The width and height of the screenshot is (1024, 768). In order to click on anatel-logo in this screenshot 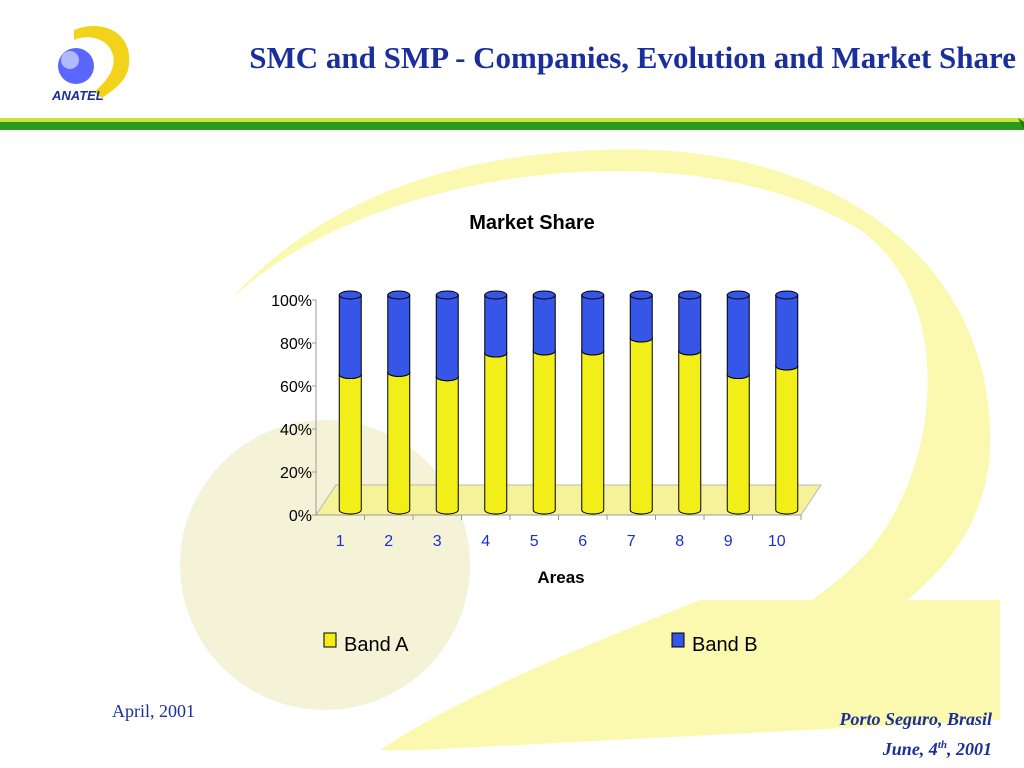, I will do `click(94, 62)`.